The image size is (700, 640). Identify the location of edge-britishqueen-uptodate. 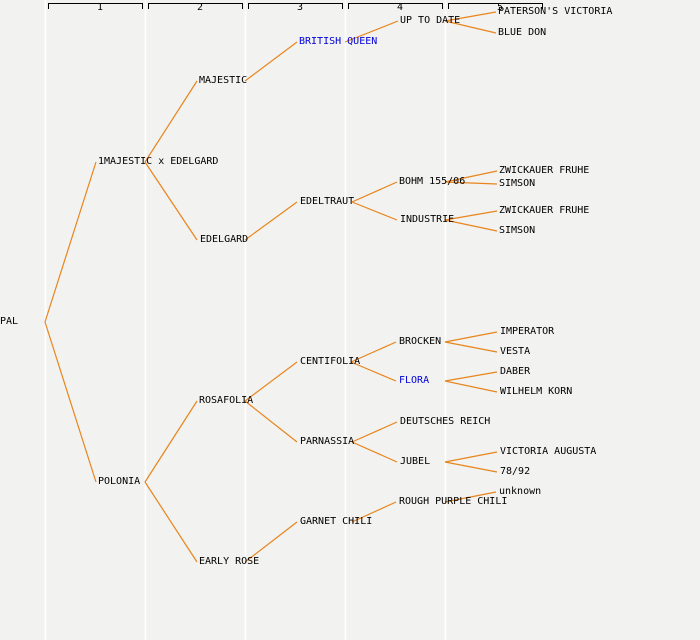
(371, 31).